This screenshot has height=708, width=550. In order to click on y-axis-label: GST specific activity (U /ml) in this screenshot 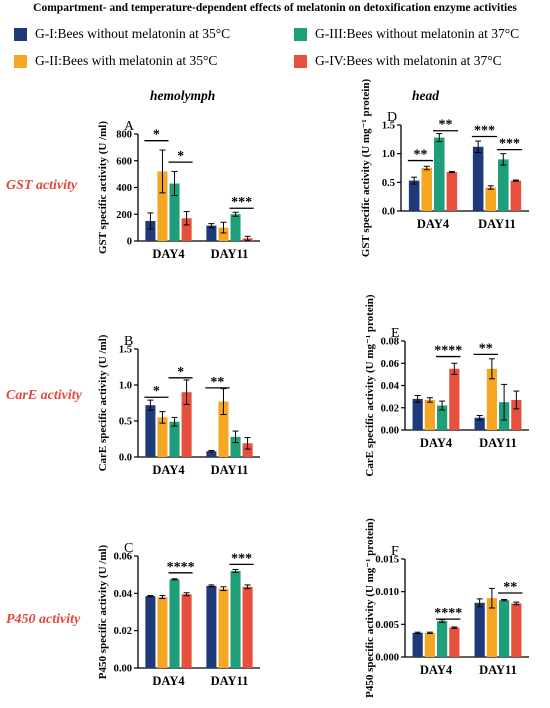, I will do `click(103, 187)`.